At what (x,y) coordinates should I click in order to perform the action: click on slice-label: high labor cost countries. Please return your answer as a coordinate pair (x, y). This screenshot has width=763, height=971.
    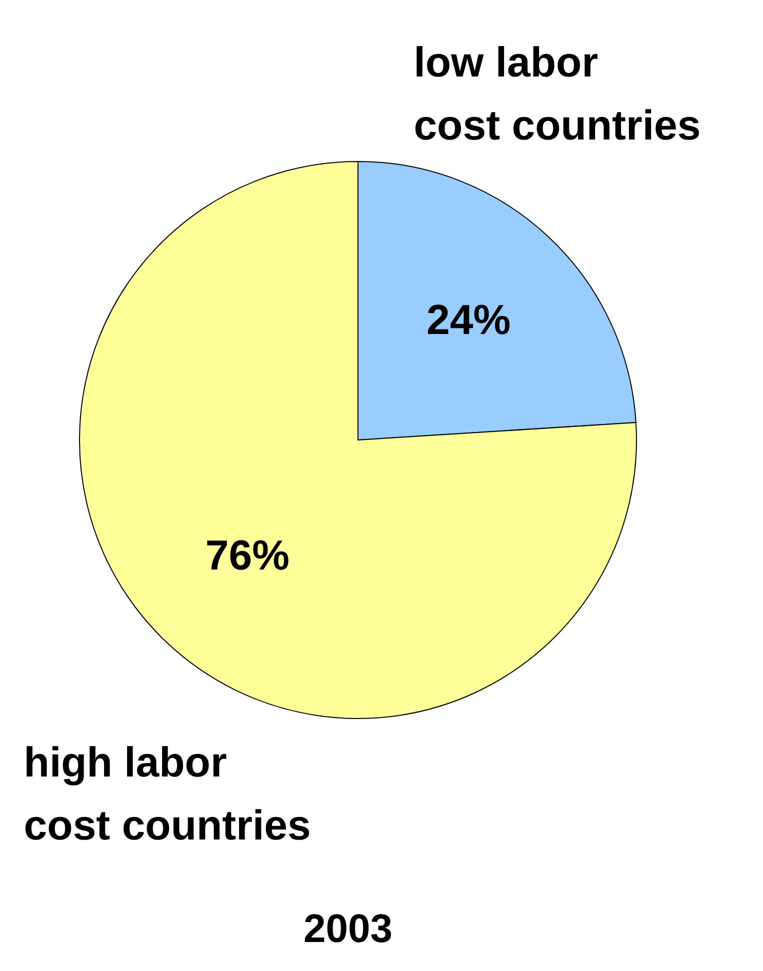
    Looking at the image, I should click on (167, 793).